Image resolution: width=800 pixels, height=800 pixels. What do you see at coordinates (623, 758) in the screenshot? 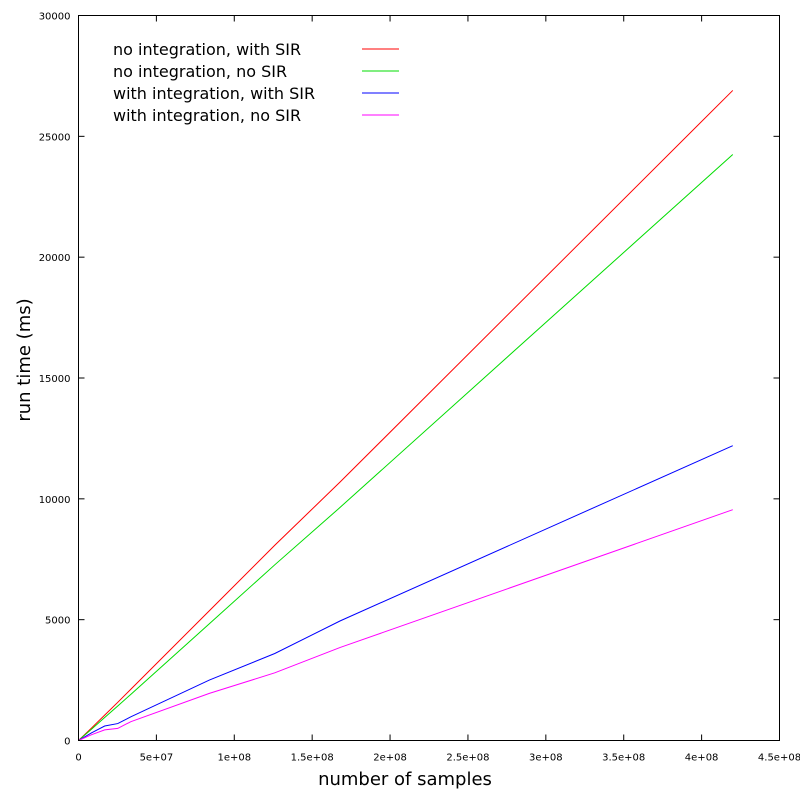
I see `x-tick-label: 3.5e+08` at bounding box center [623, 758].